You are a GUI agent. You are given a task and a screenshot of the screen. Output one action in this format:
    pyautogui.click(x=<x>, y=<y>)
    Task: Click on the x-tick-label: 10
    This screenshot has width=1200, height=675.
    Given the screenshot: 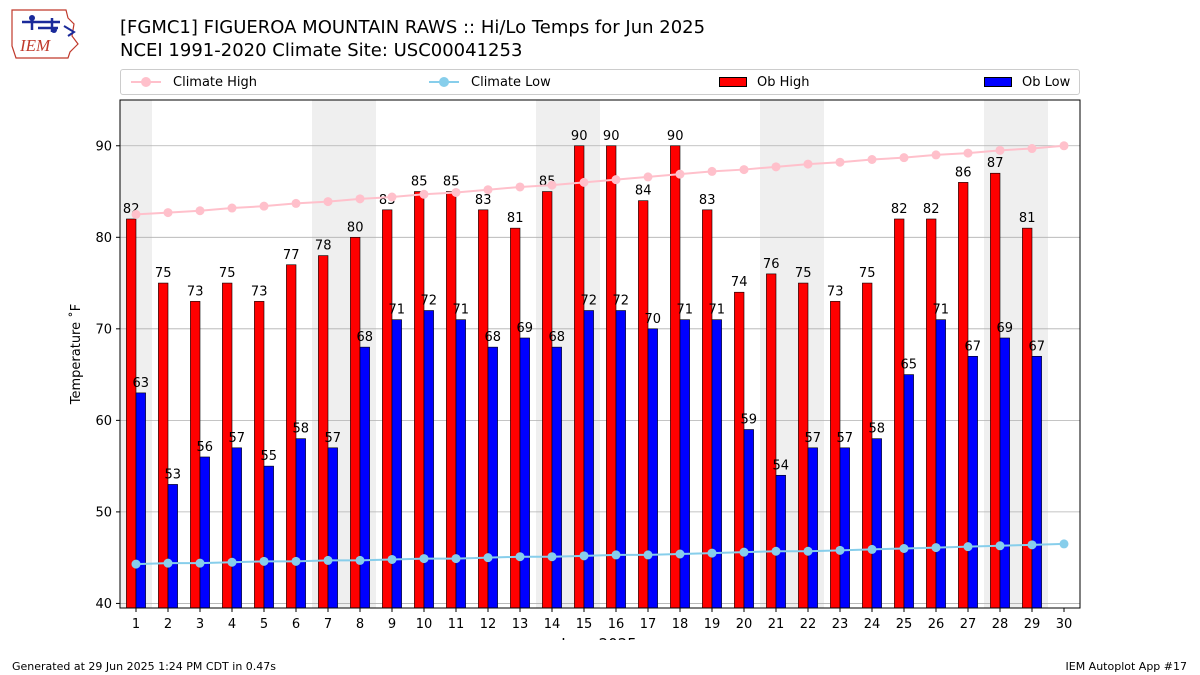 What is the action you would take?
    pyautogui.click(x=424, y=624)
    